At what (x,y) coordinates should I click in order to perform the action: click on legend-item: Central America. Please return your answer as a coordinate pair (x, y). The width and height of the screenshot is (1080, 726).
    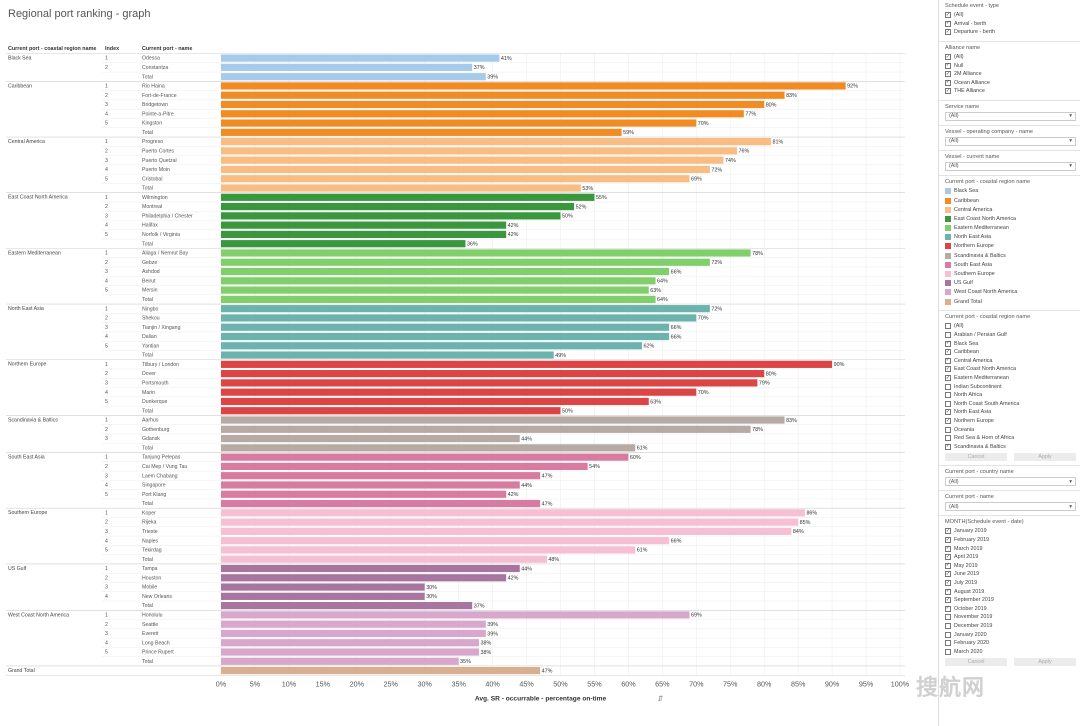
    Looking at the image, I should click on (1010, 209).